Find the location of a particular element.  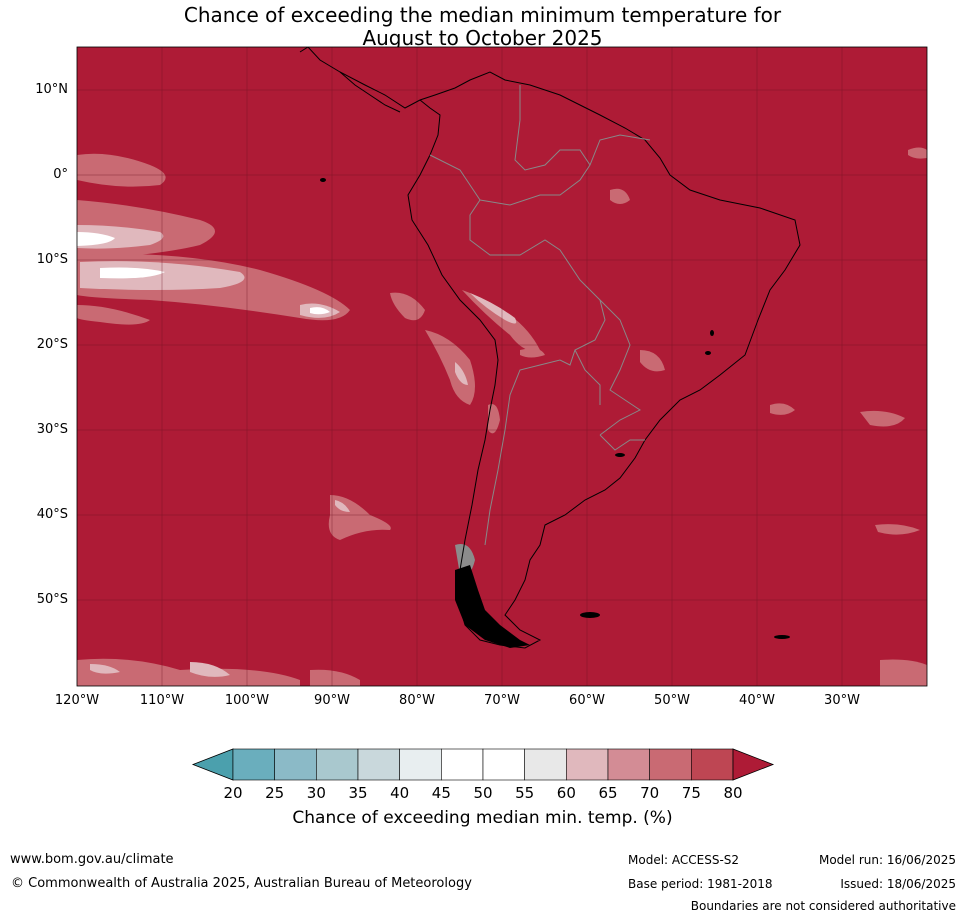

model-run-text: Model run: 16/06/2025 is located at coordinates (887, 860).